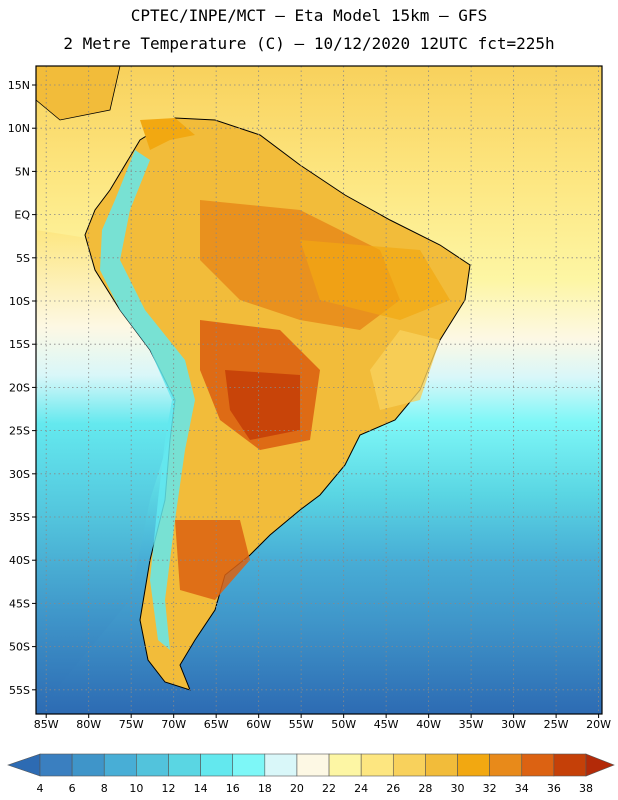 This screenshot has height=800, width=618. Describe the element at coordinates (167, 134) in the screenshot. I see `central-america-land` at that location.